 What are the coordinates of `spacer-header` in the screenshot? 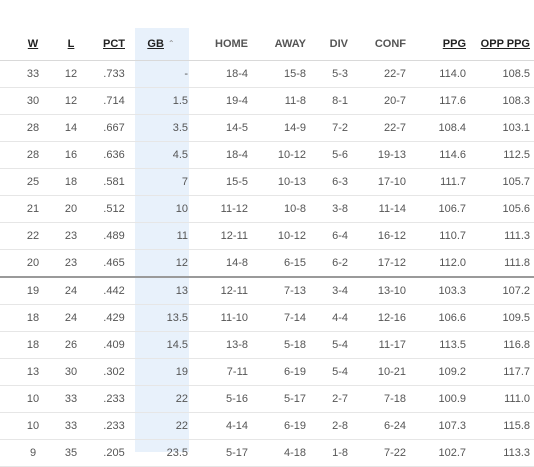 It's located at (9, 44).